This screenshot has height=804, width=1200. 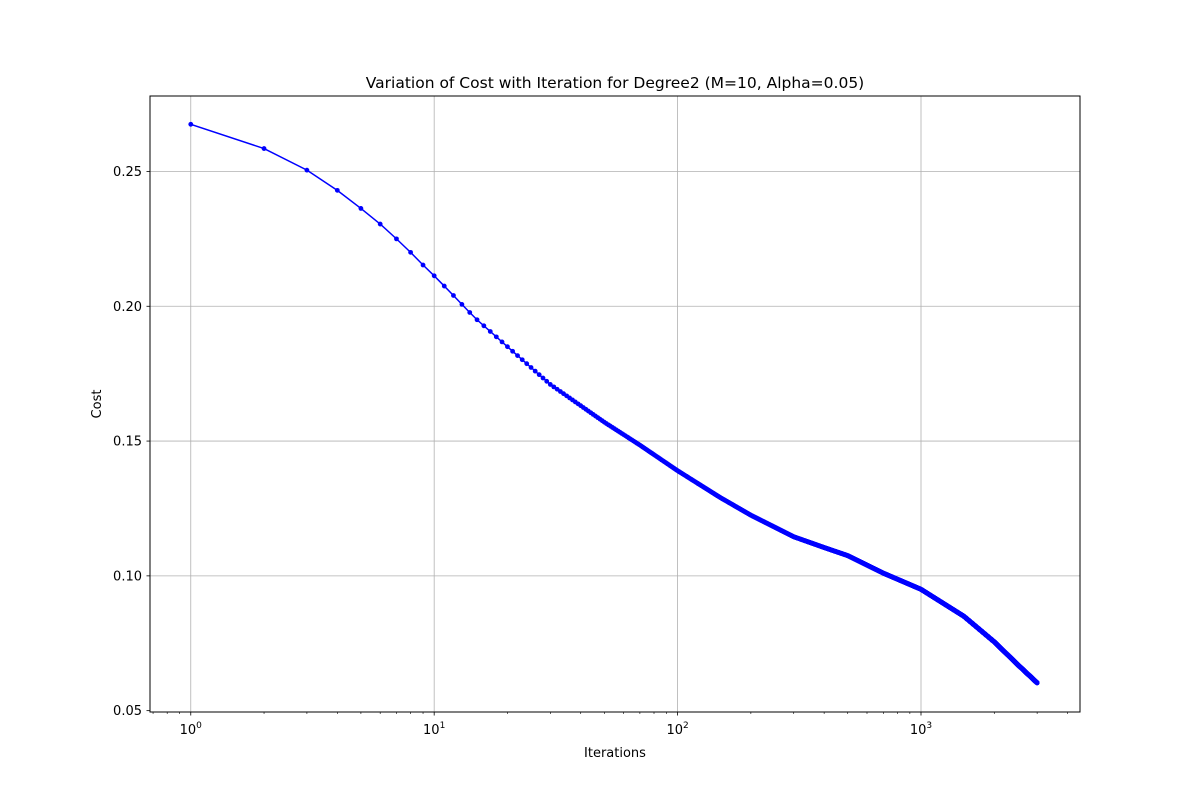 I want to click on x-tick-label: 10¹, so click(x=434, y=729).